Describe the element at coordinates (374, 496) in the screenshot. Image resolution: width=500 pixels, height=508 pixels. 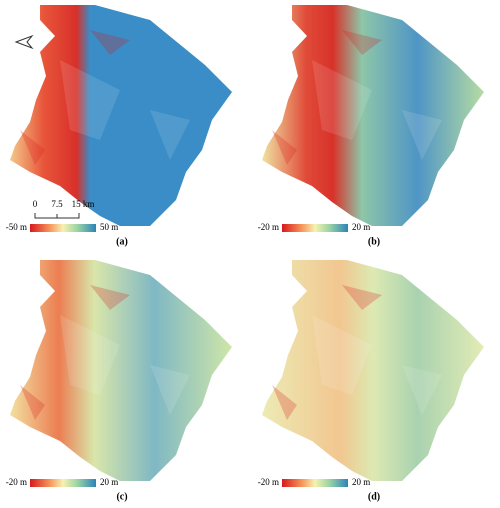
I see `panel-label: (d)` at that location.